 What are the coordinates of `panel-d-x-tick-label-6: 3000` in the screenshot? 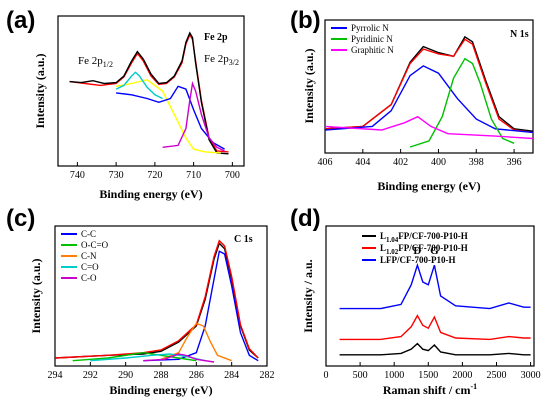 It's located at (531, 375).